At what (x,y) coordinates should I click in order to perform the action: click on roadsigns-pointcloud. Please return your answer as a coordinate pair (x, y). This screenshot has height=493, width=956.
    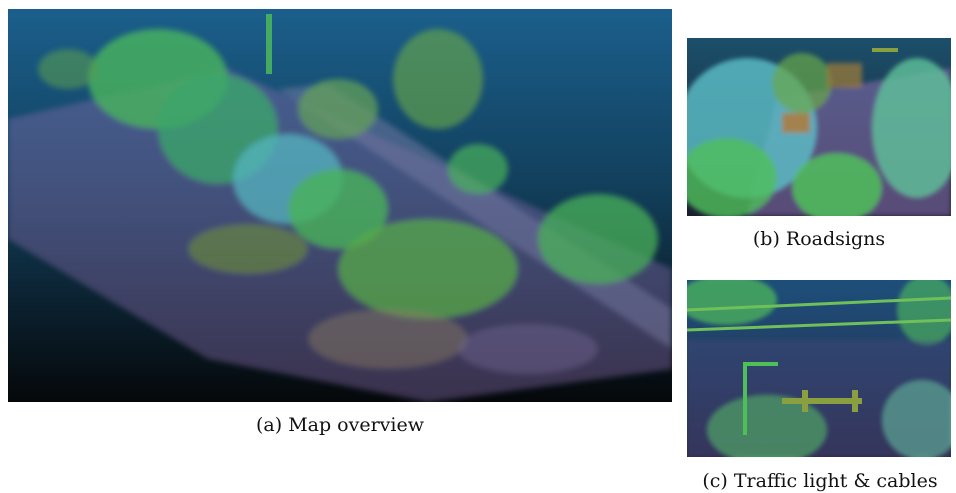
    Looking at the image, I should click on (819, 127).